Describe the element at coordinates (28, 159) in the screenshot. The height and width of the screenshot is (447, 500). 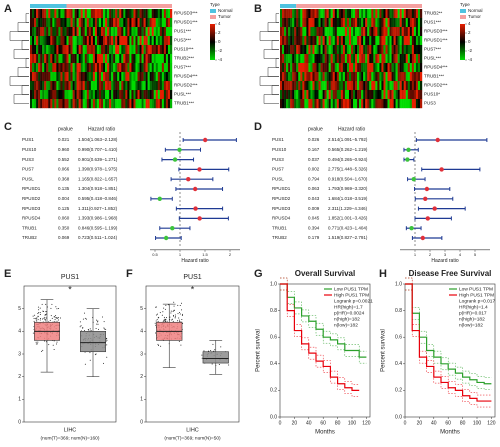
I see `gene-label: PUS3` at that location.